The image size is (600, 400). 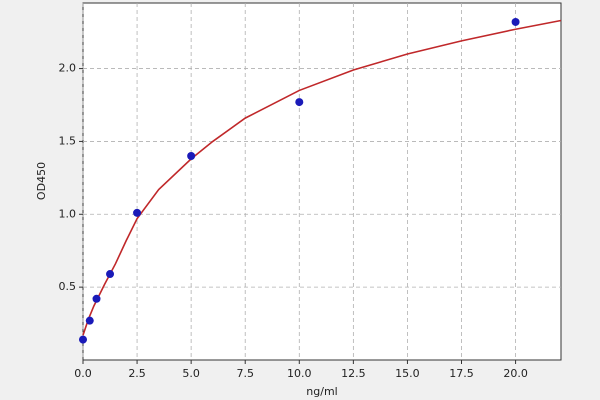 What do you see at coordinates (353, 373) in the screenshot?
I see `x-tick-label: 12.5` at bounding box center [353, 373].